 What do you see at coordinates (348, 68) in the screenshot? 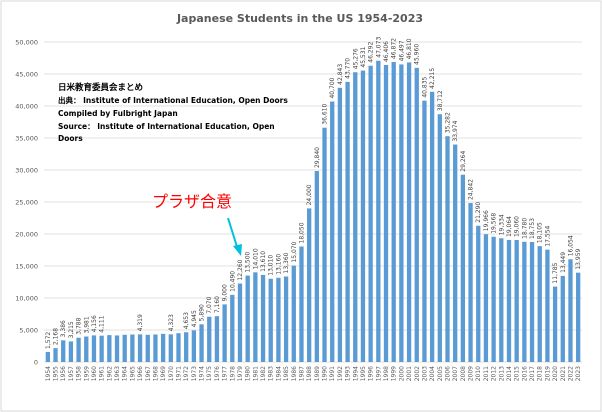
I see `data-label: 43,770` at bounding box center [348, 68].